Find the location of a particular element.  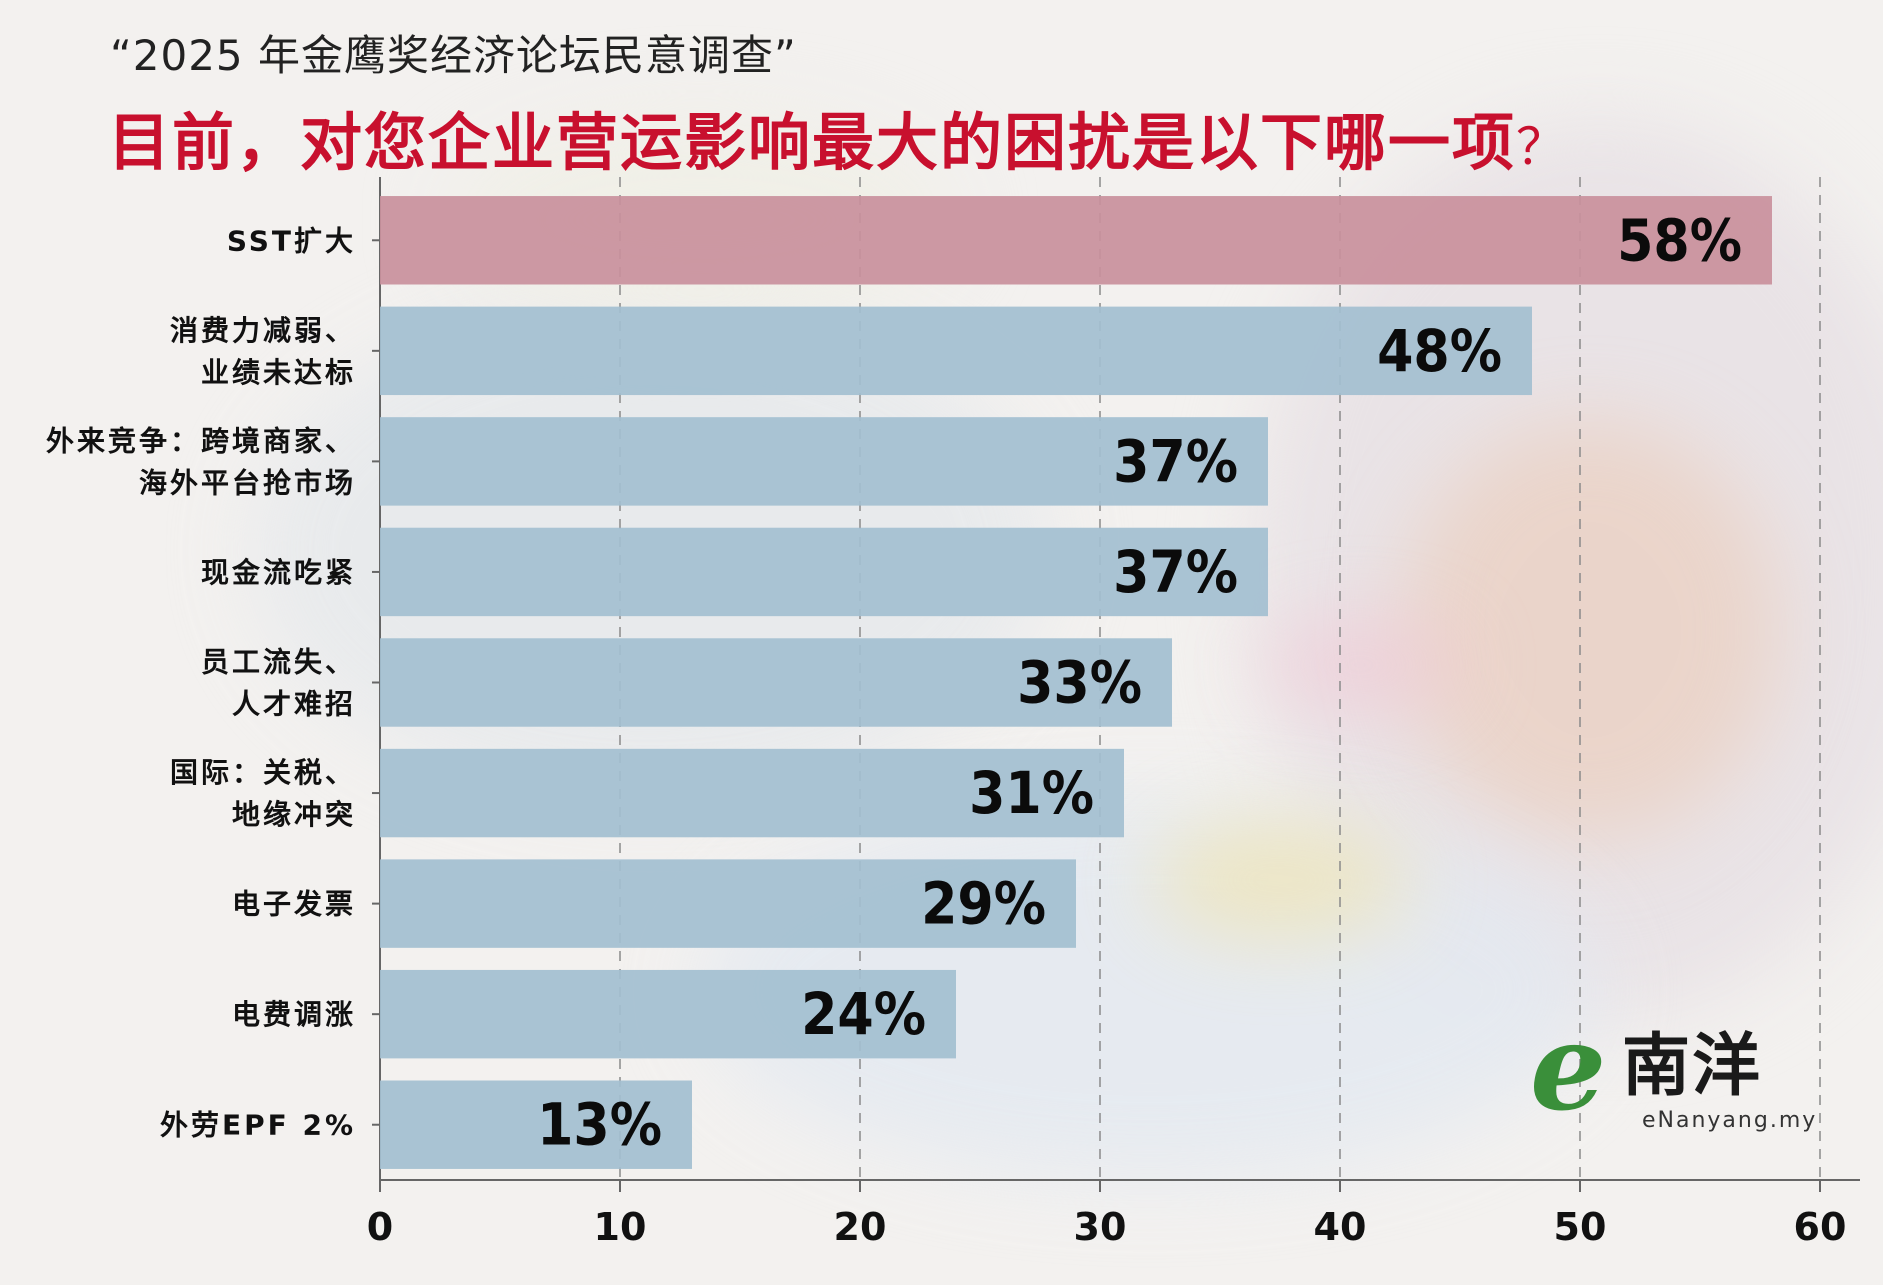

category-label-6-line-1: 国际：关税、 is located at coordinates (263, 772).